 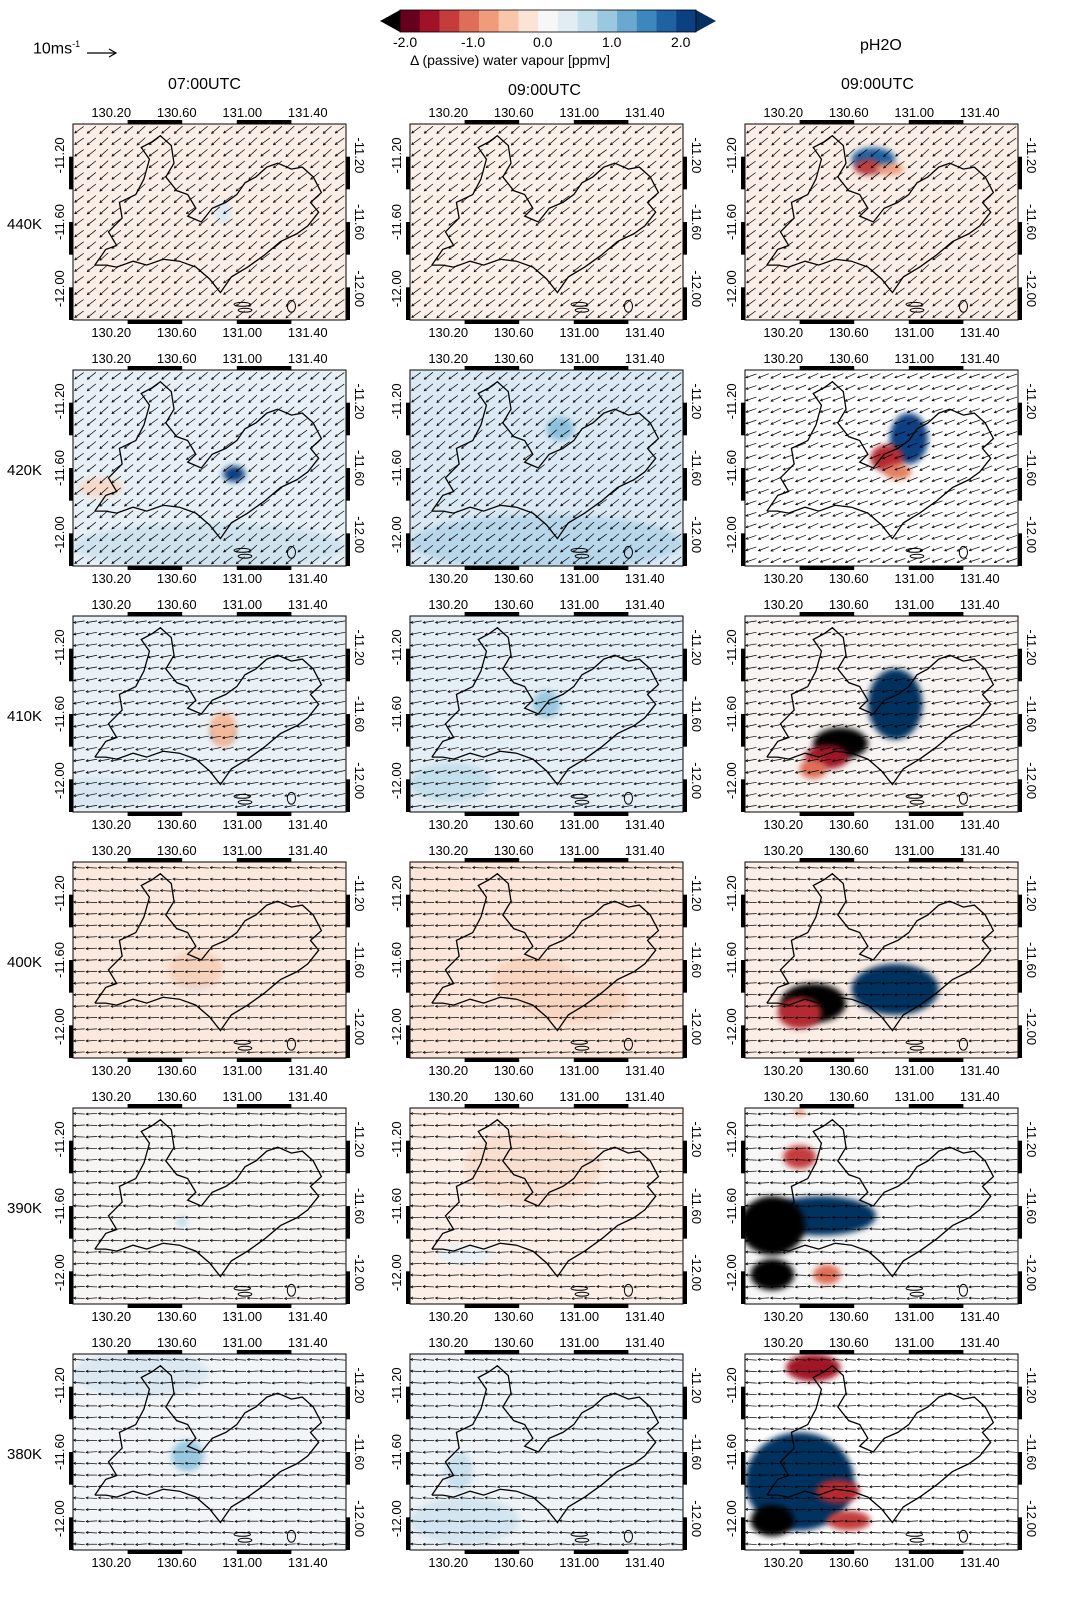 I want to click on longitude-tick-label: 130.60, so click(x=177, y=332).